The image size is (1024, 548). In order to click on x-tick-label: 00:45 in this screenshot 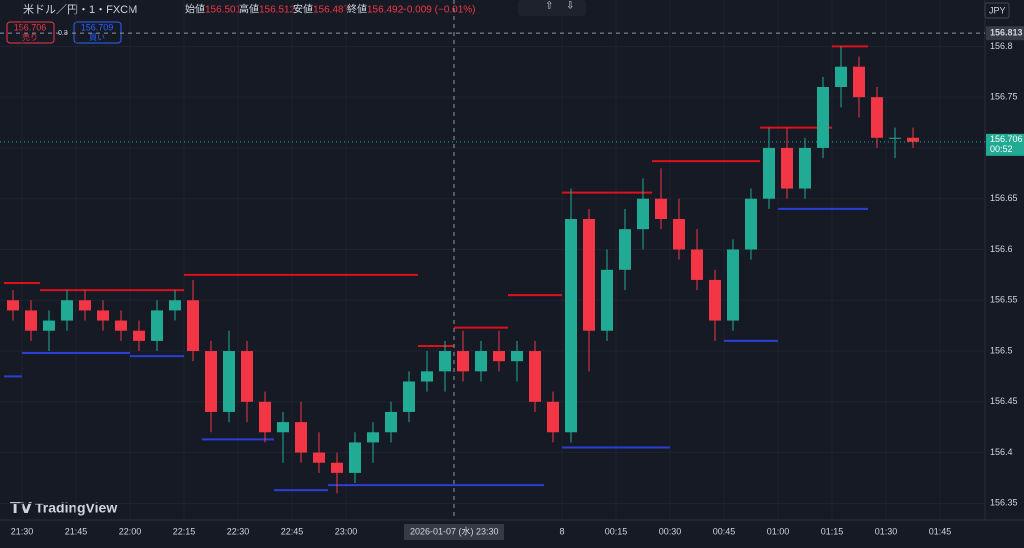, I will do `click(724, 531)`.